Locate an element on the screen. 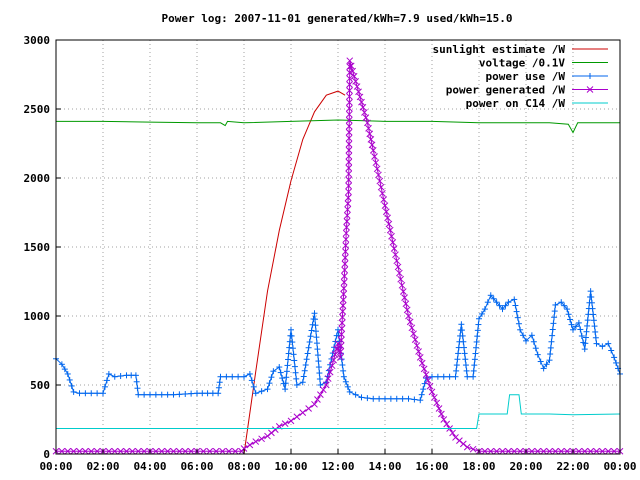 The image size is (640, 480). y-tick-label: 0 is located at coordinates (46, 454).